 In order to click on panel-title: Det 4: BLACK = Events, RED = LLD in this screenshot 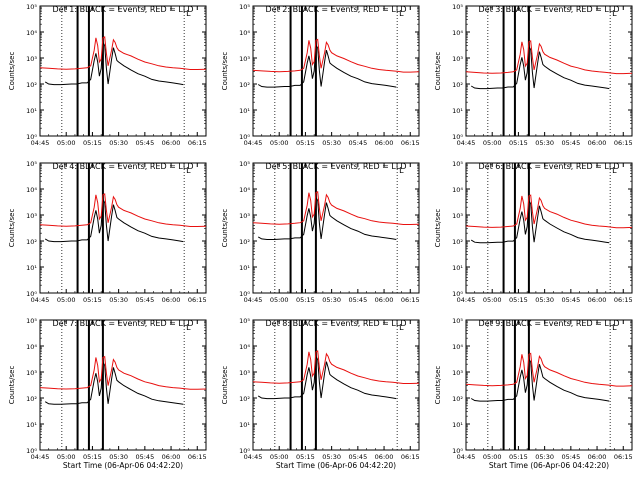, I will do `click(123, 166)`.